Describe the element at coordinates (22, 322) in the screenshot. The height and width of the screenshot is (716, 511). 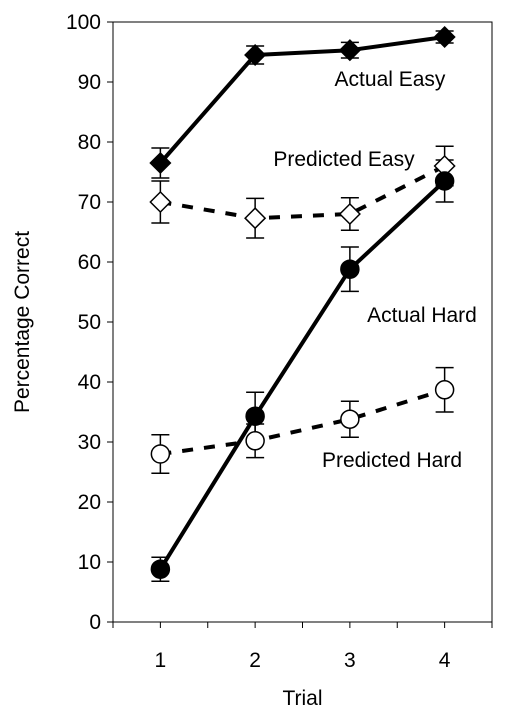
I see `y-axis-title: Percentage Correct` at that location.